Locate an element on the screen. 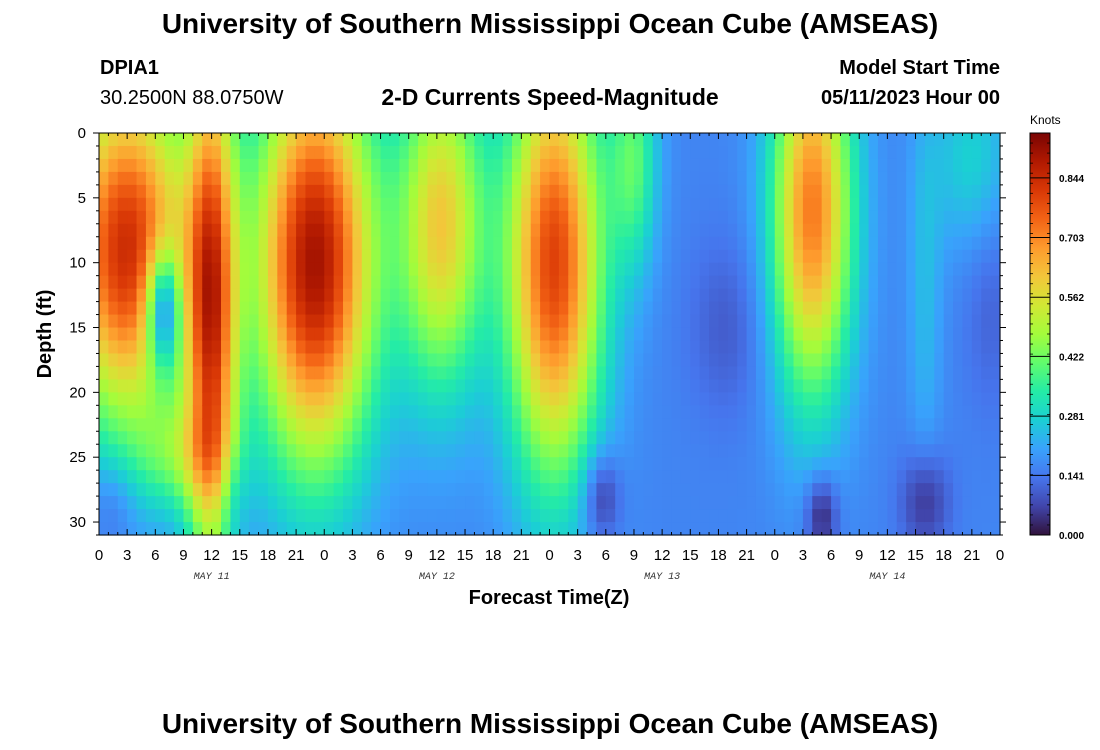  x-tick-label: 15 is located at coordinates (465, 555).